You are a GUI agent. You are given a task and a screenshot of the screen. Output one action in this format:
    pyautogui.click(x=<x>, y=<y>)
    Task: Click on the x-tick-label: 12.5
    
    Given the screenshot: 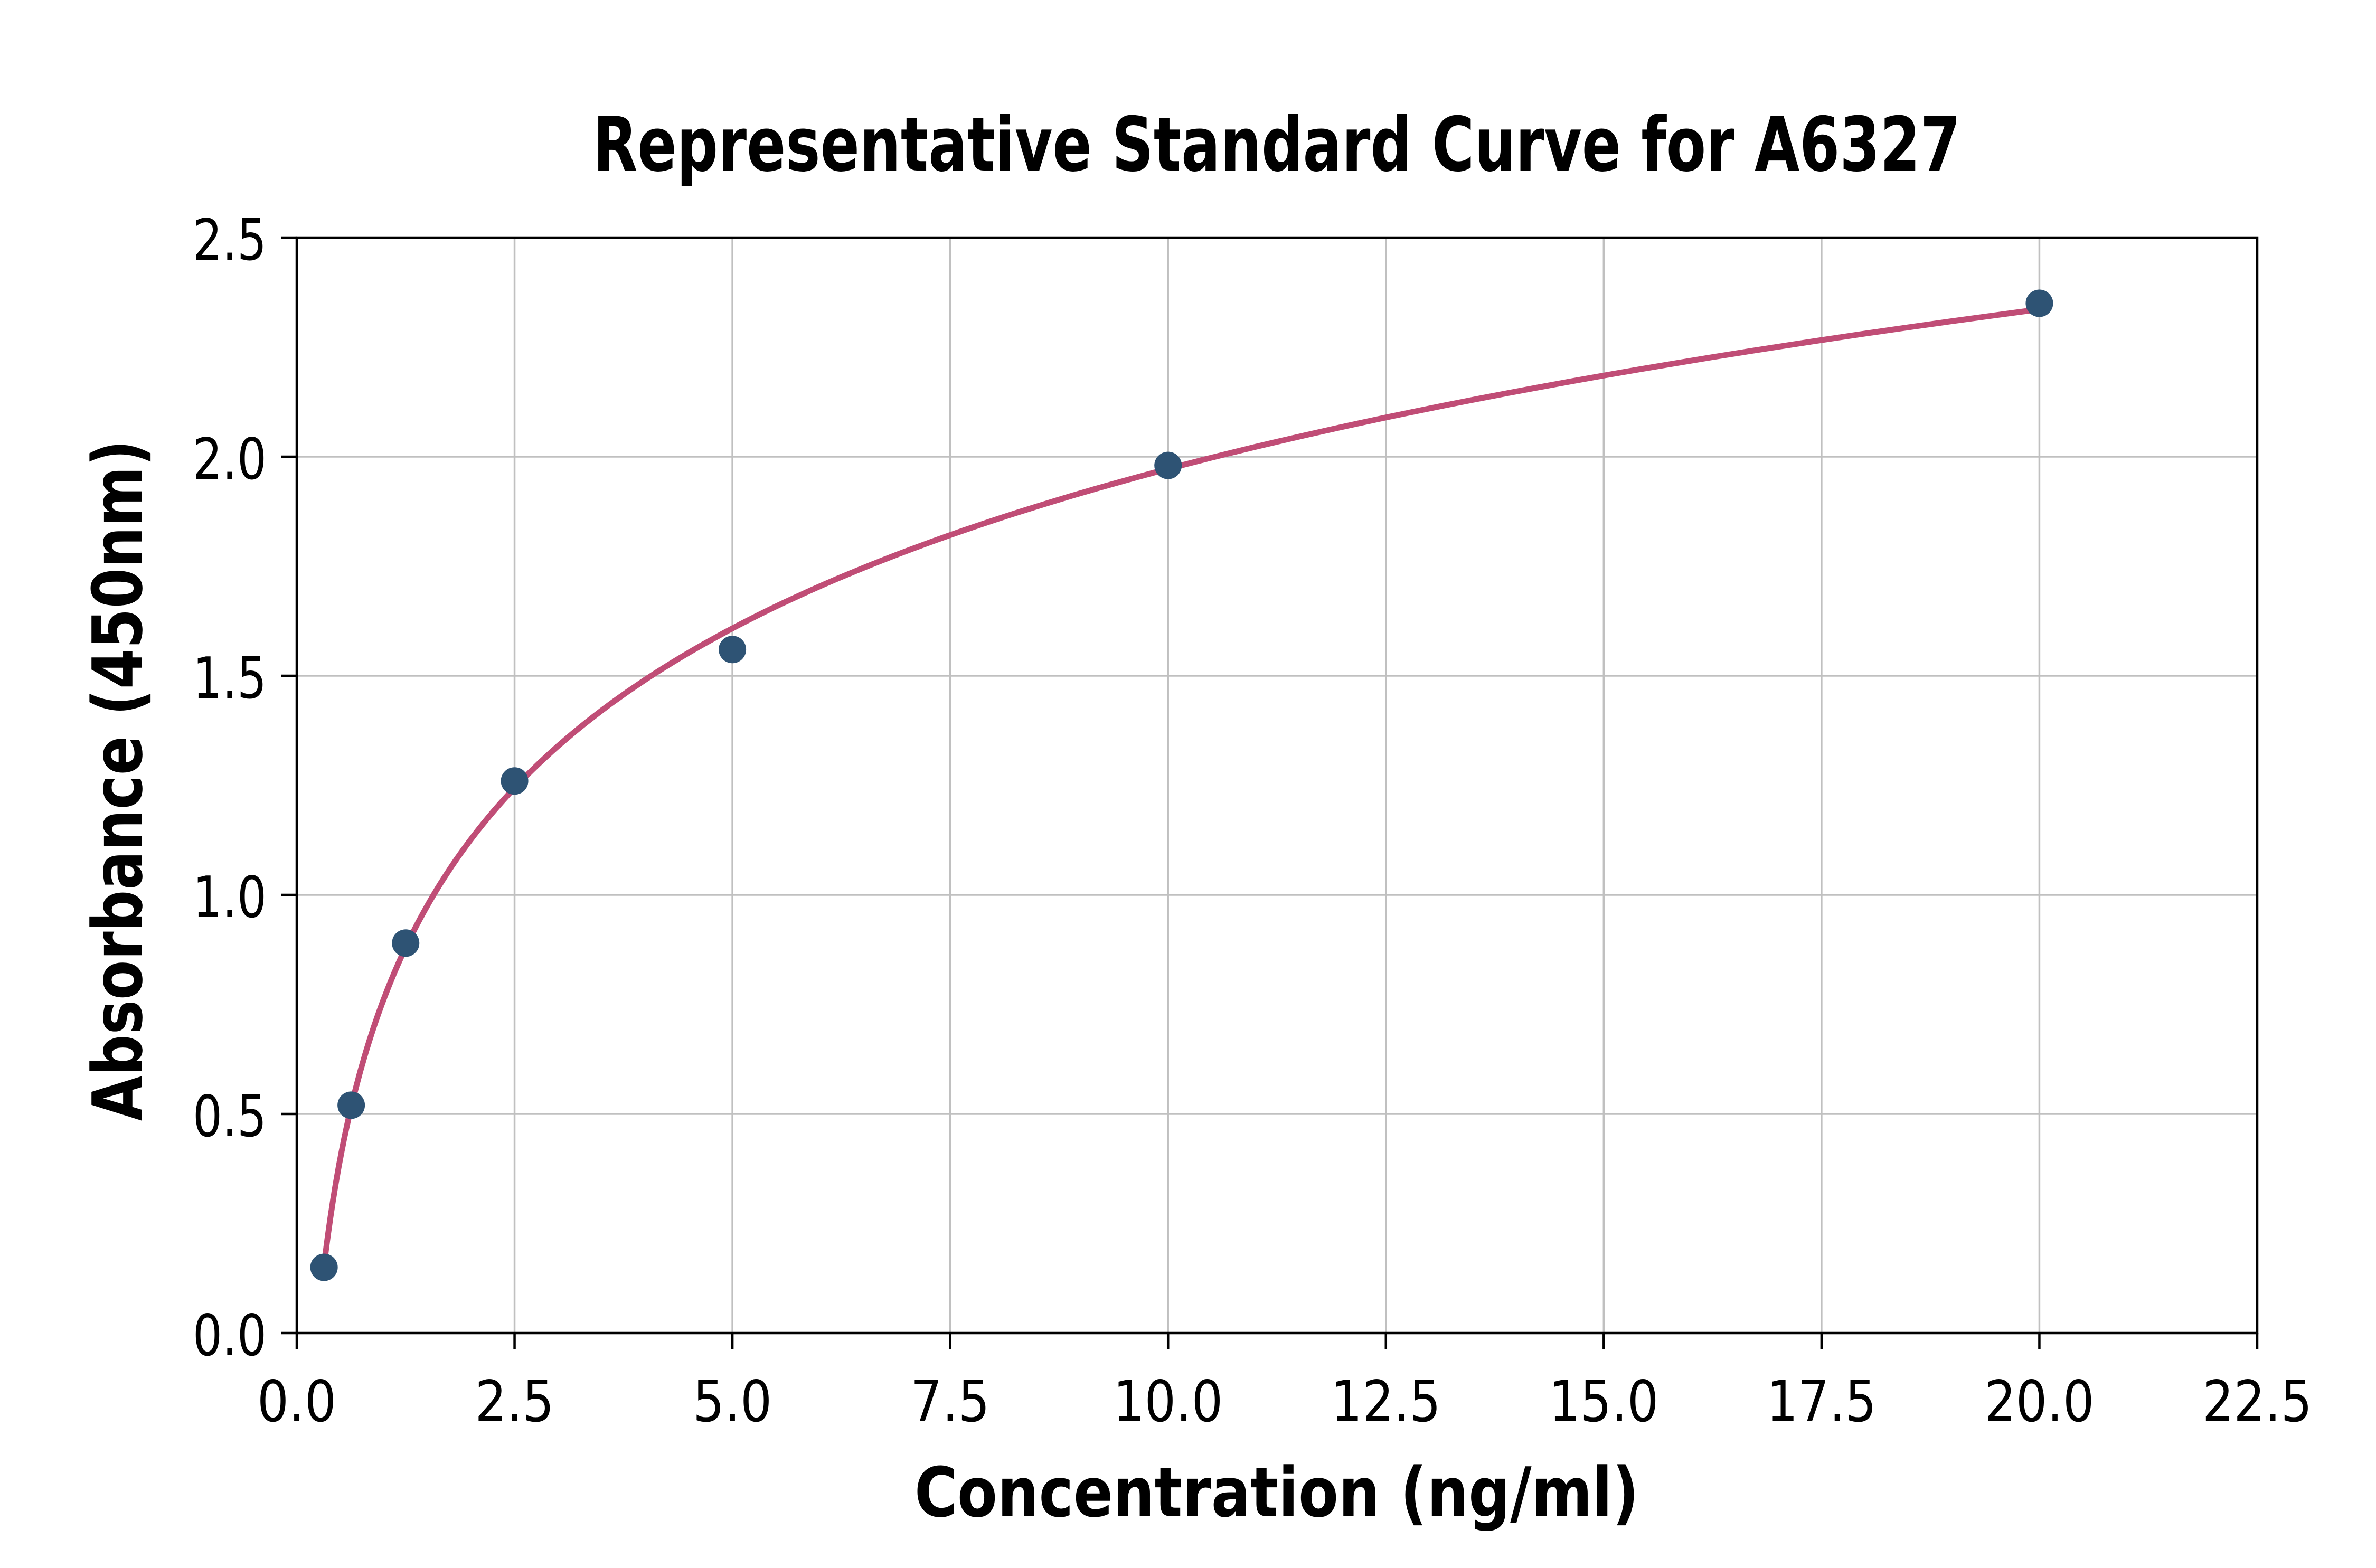 What is the action you would take?
    pyautogui.click(x=1386, y=1402)
    